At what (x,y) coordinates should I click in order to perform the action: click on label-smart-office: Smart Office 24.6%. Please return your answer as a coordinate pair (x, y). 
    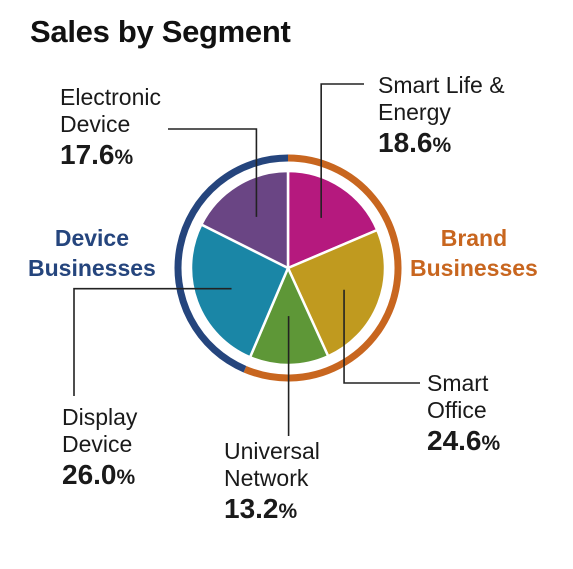
    Looking at the image, I should click on (463, 415).